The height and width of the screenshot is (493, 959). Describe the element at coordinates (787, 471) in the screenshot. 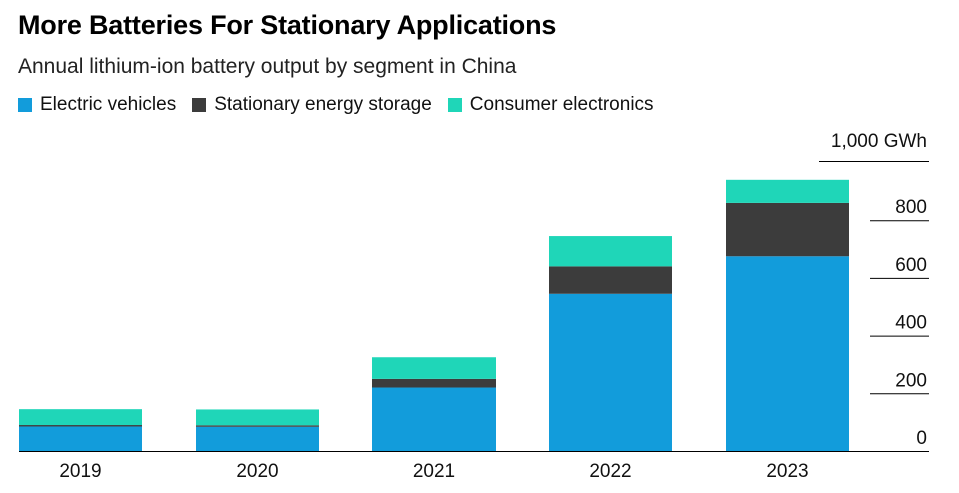

I see `x-tick-label-2023: 2023` at that location.